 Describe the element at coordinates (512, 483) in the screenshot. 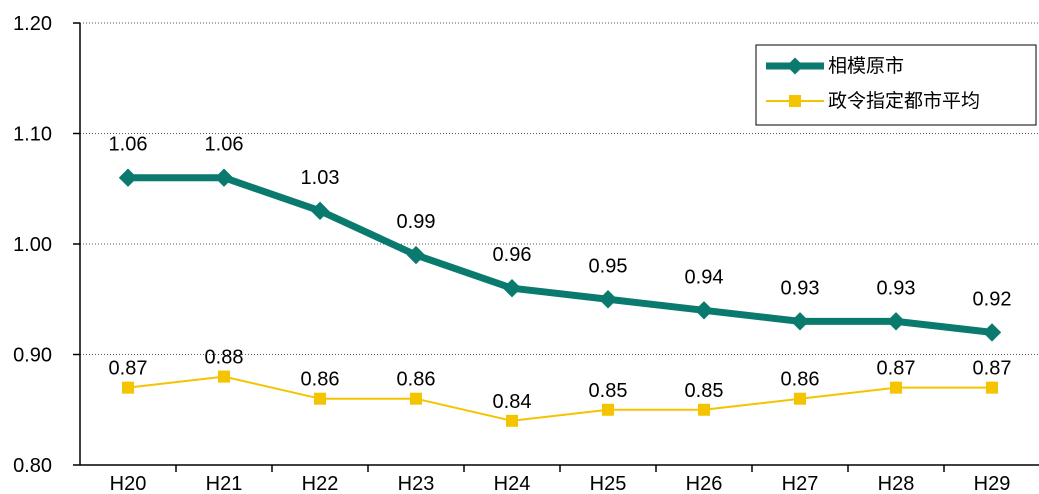

I see `x-tick-label: H24` at that location.